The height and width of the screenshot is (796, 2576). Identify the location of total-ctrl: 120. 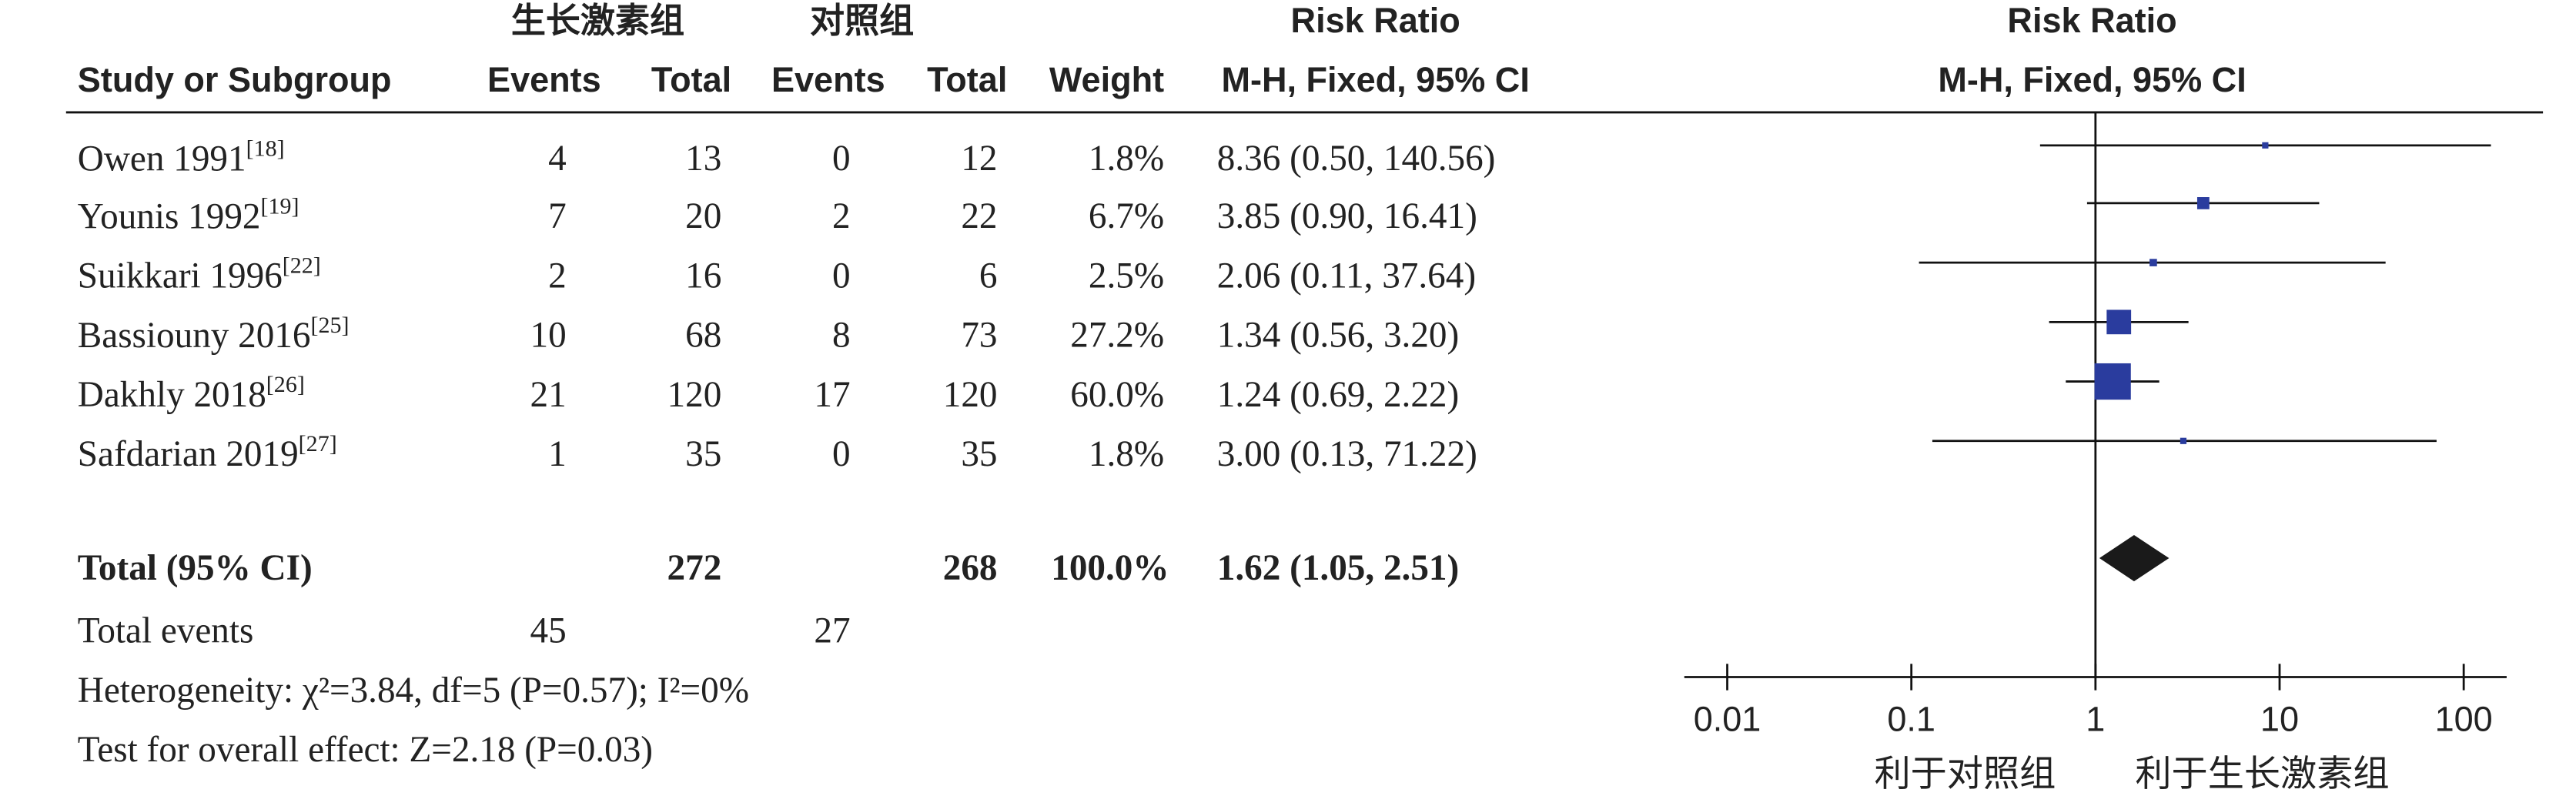
(971, 395).